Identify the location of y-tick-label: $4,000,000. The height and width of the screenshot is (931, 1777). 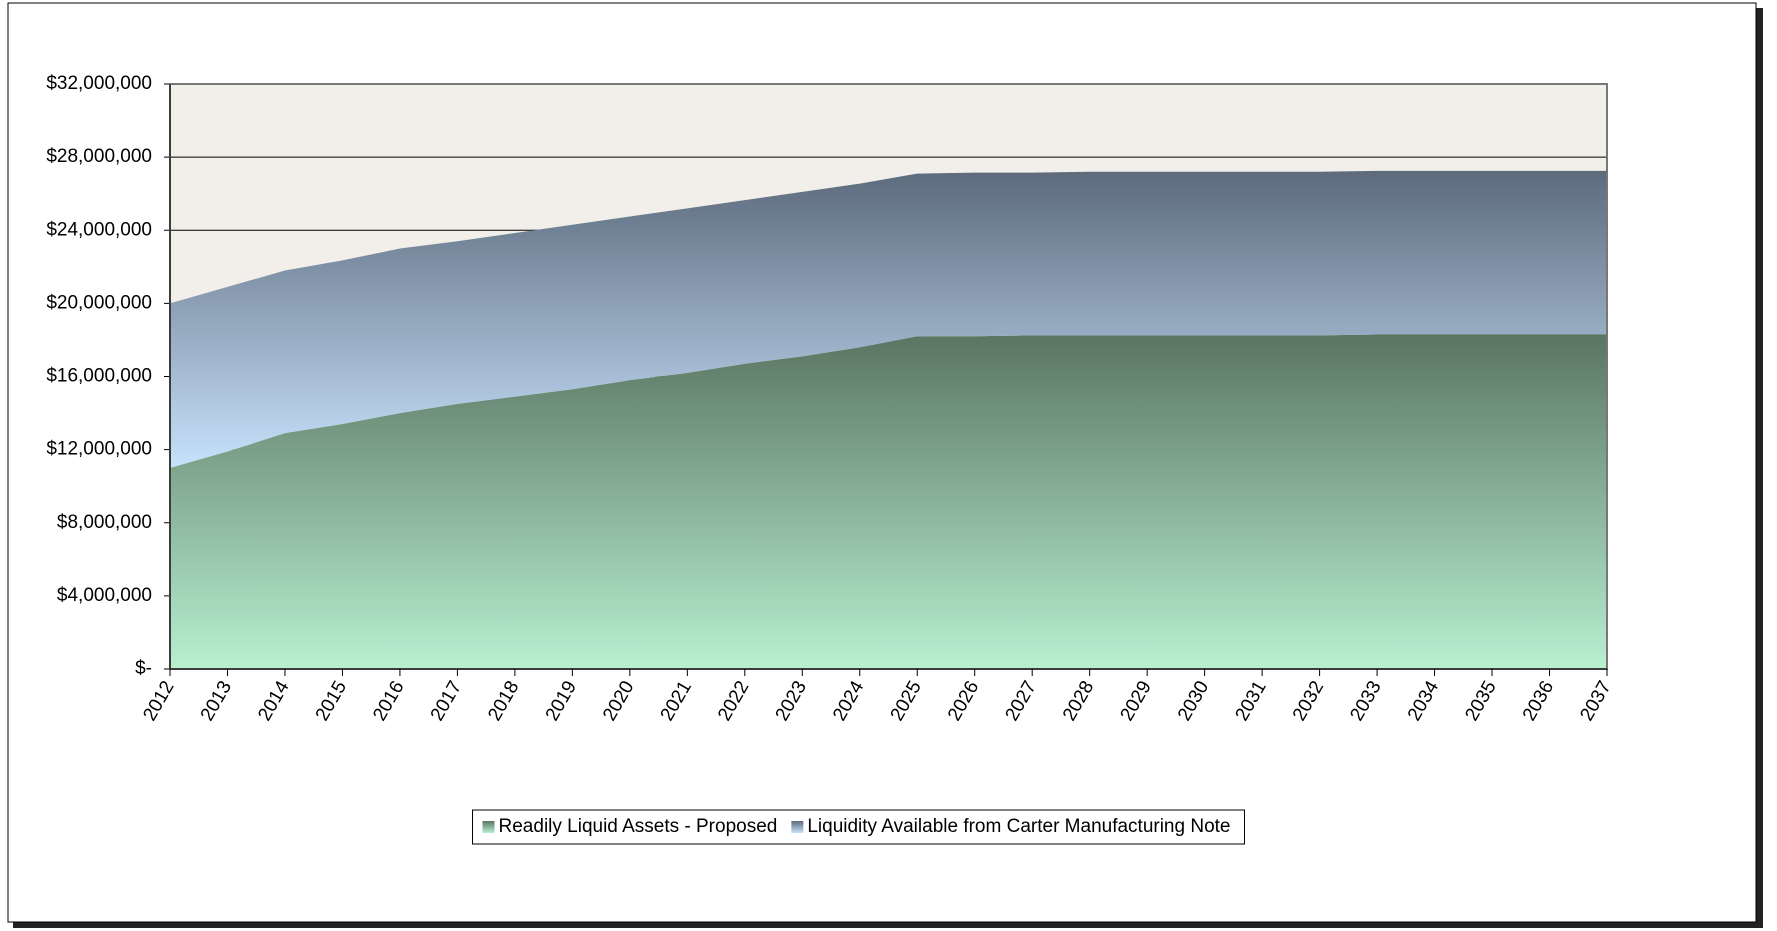
(104, 595).